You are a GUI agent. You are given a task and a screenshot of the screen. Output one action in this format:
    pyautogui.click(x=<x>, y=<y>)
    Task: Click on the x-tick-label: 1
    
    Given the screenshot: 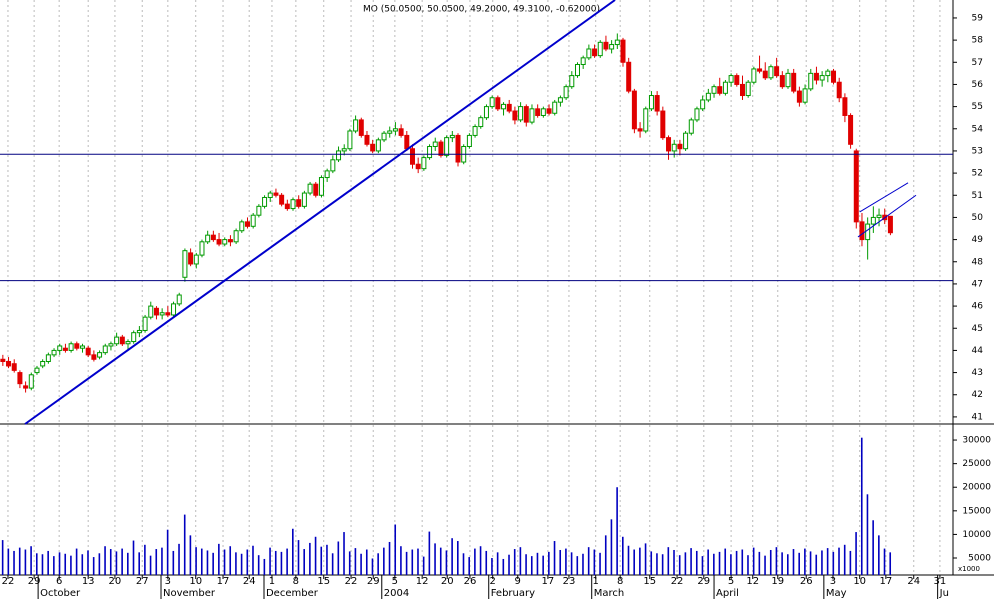 What is the action you would take?
    pyautogui.click(x=272, y=581)
    